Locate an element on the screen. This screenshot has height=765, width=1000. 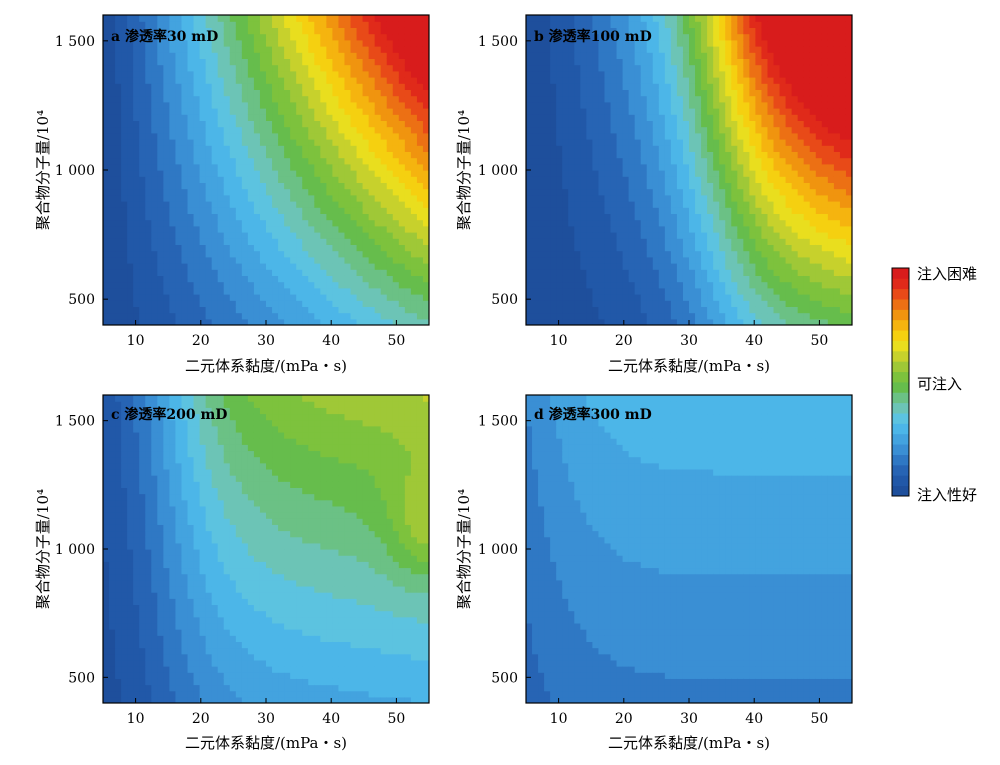
x-tick-label: 40 is located at coordinates (331, 341).